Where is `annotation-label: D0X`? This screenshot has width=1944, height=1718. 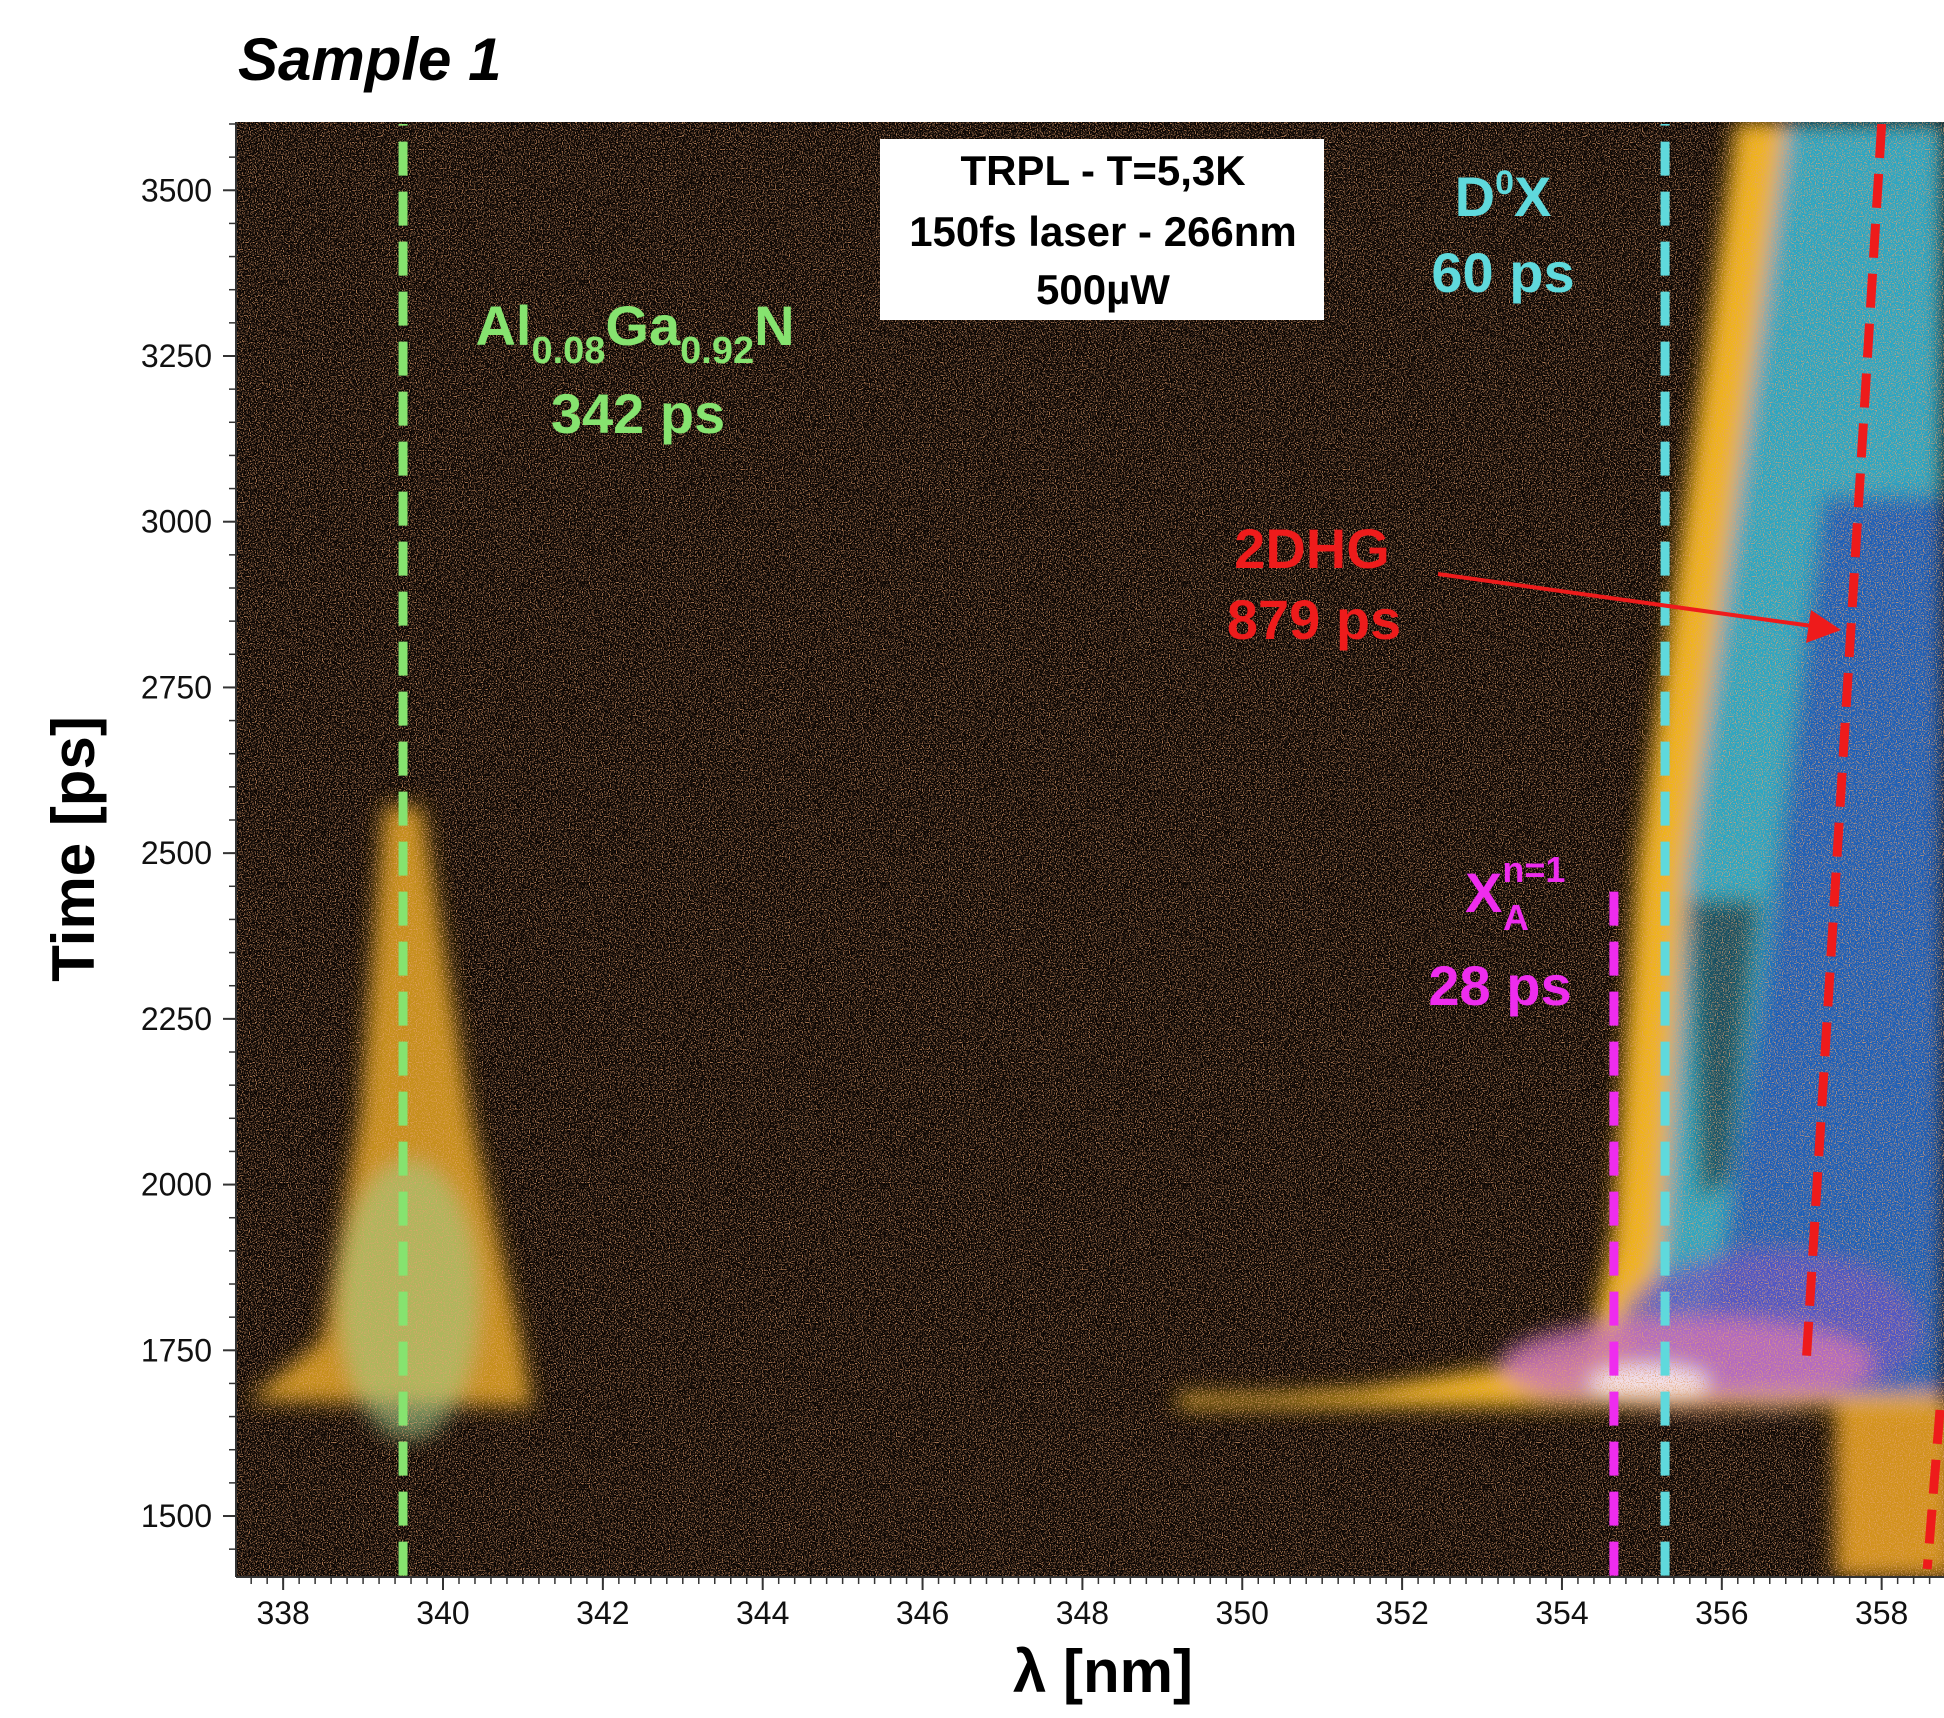 annotation-label: D0X is located at coordinates (1503, 196).